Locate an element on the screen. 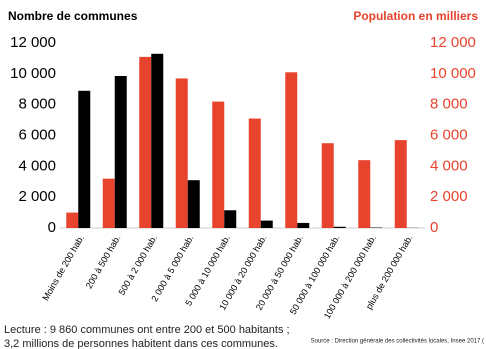  y2-tick-label: 2 000 is located at coordinates (449, 196).